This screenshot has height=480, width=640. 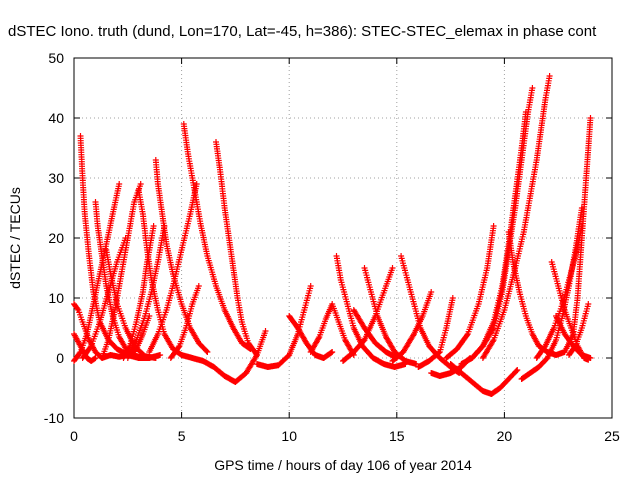 I want to click on x-tick-label: 0, so click(x=74, y=436).